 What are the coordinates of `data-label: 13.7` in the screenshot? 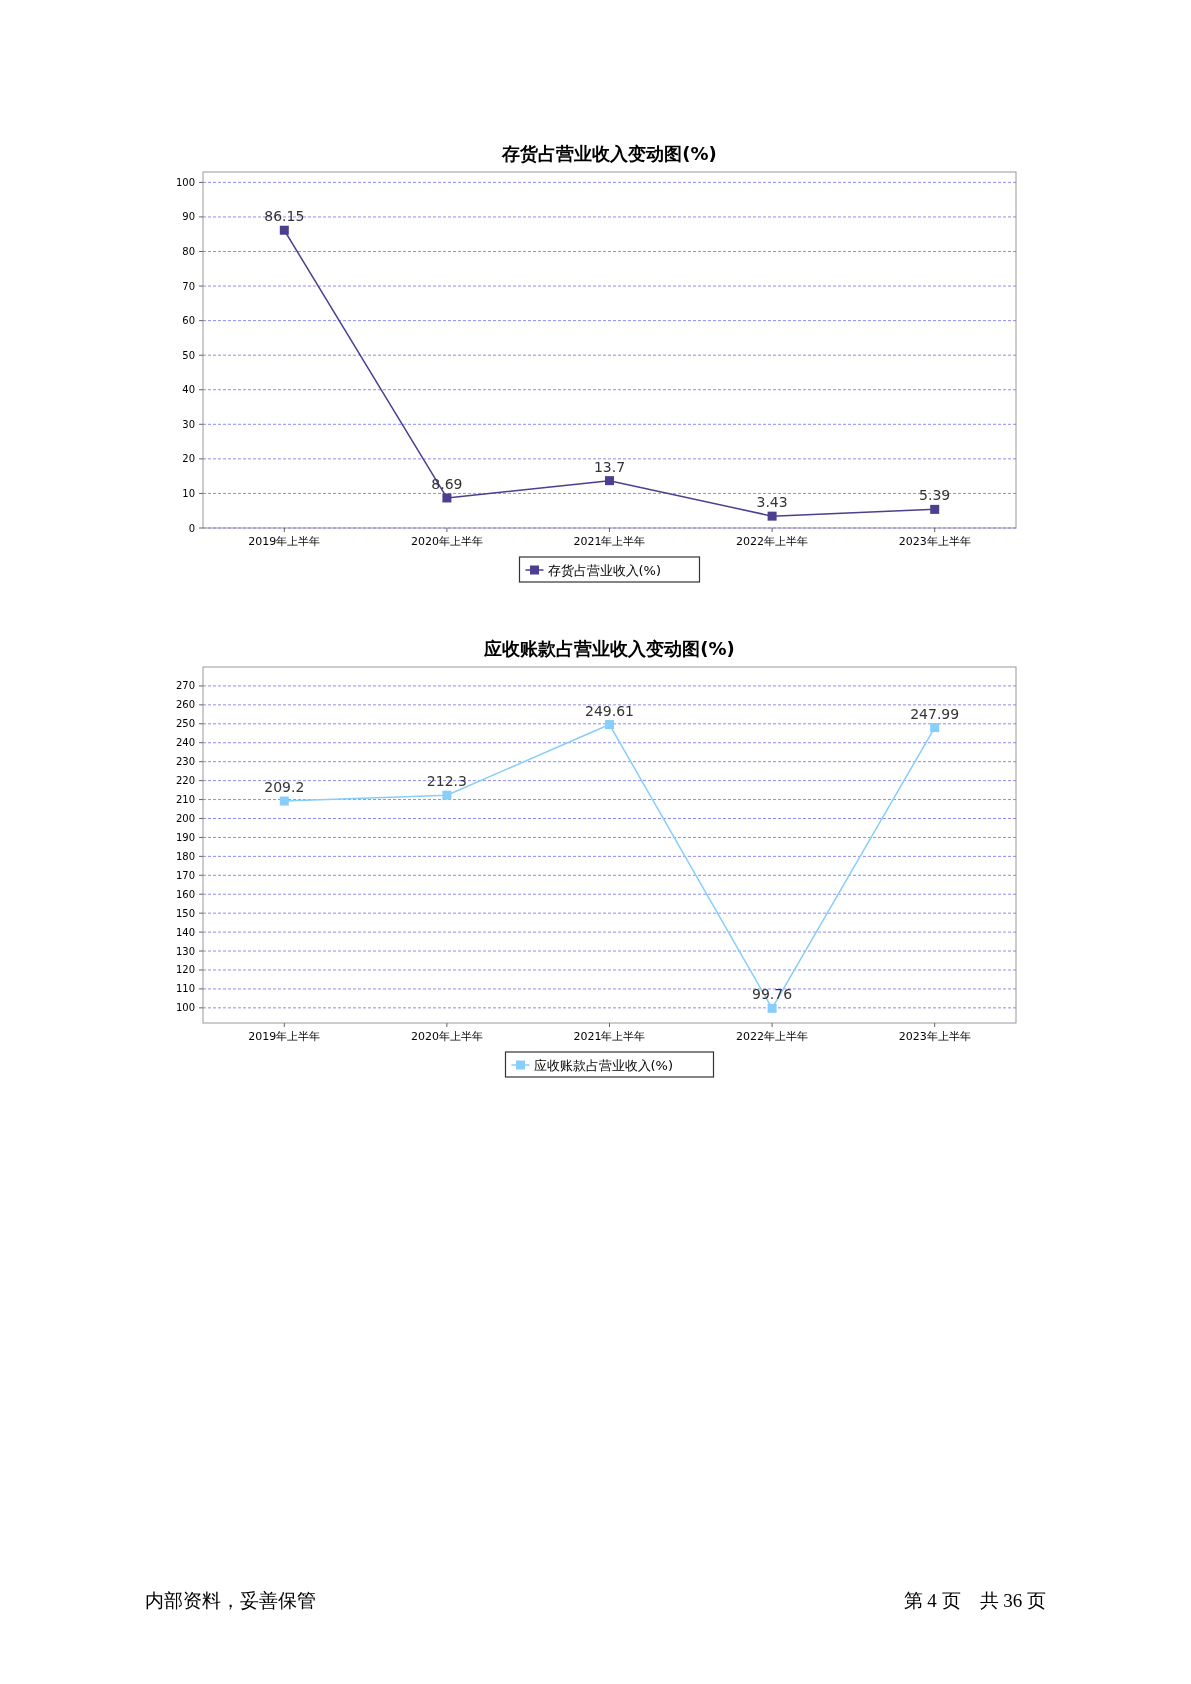 It's located at (609, 466).